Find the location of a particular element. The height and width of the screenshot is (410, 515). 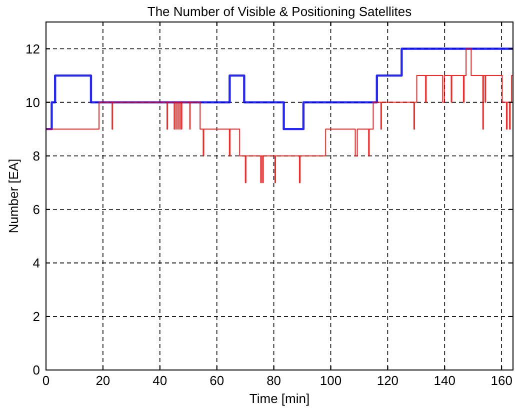

y-tick-label: 8 is located at coordinates (36, 156).